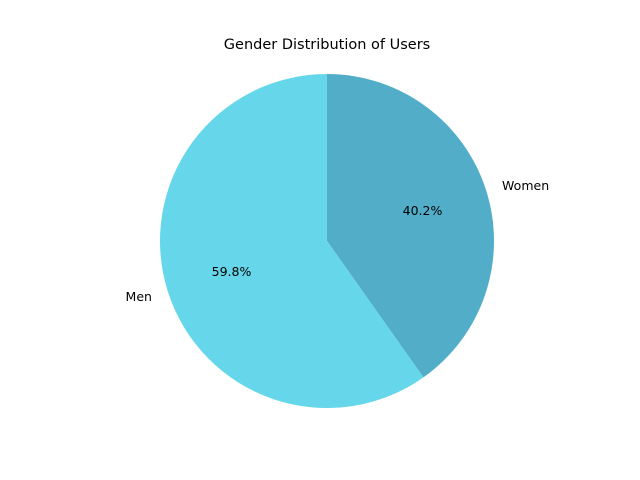 The image size is (640, 480). I want to click on pct-label-women: 40.2%, so click(423, 210).